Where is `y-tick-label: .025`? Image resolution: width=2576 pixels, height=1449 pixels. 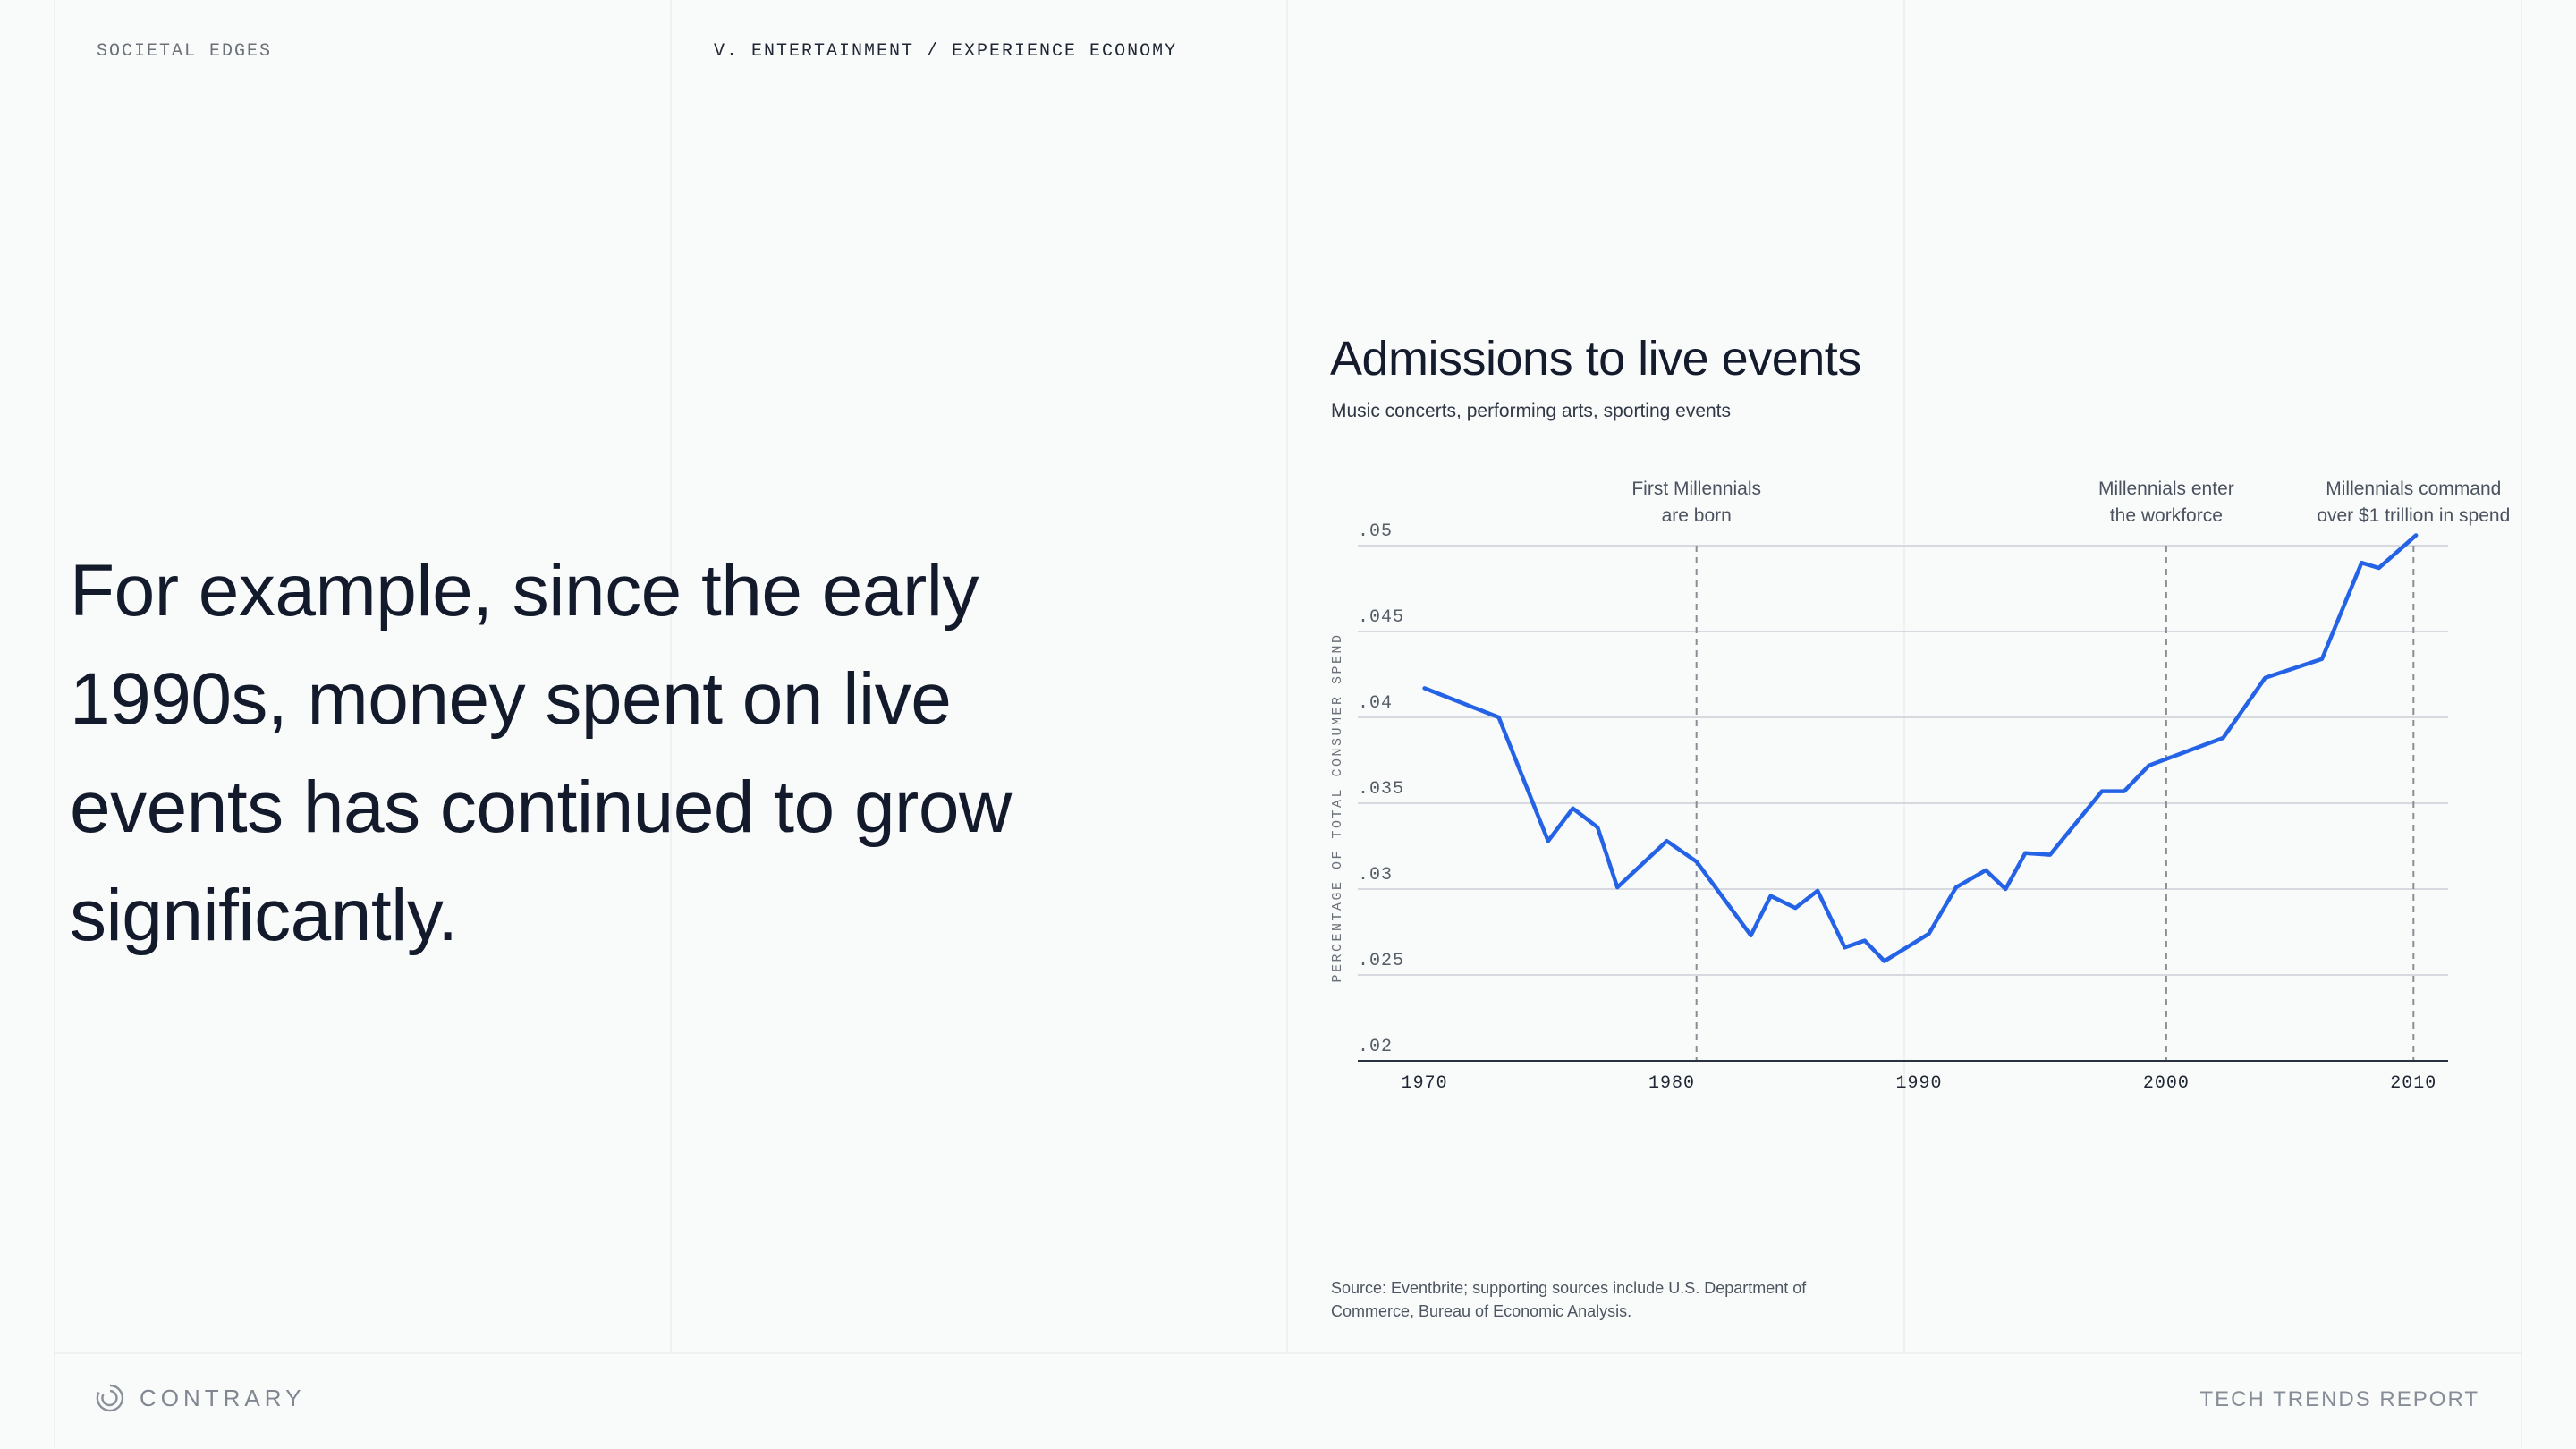
y-tick-label: .025 is located at coordinates (1381, 961).